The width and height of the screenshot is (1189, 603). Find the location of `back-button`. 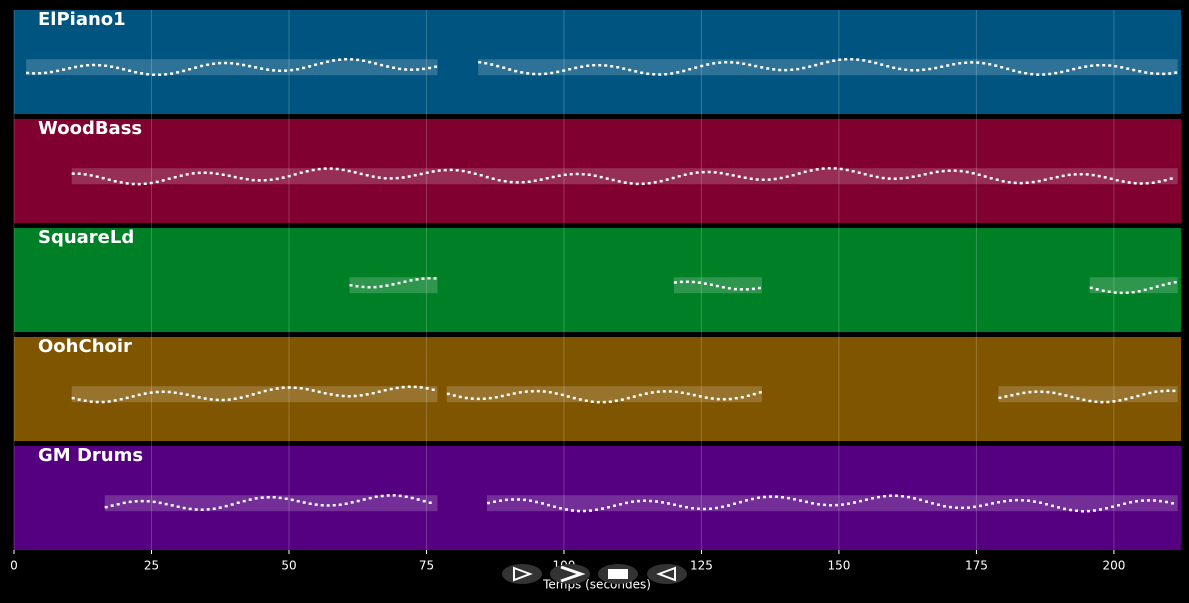

back-button is located at coordinates (667, 574).